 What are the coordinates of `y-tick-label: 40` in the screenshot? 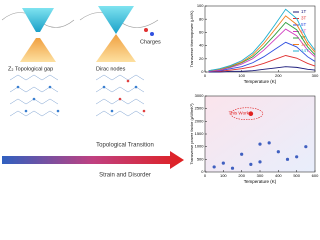 It's located at (201, 45).